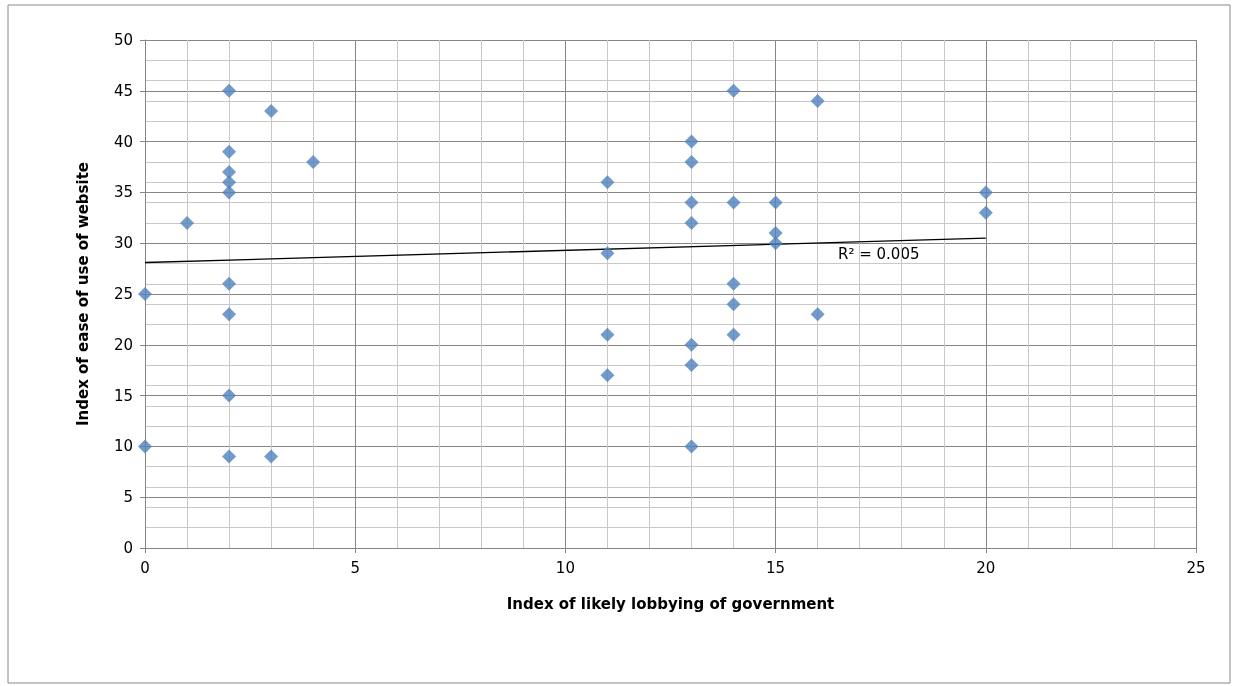  What do you see at coordinates (355, 567) in the screenshot?
I see `x-tick-label: 5` at bounding box center [355, 567].